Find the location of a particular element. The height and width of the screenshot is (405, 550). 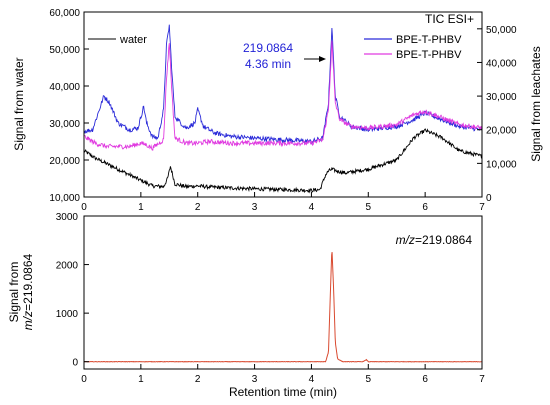

top-y-right-ticks: 0 10,000 20,000 30,000 40,000 50,000 is located at coordinates (497, 114).